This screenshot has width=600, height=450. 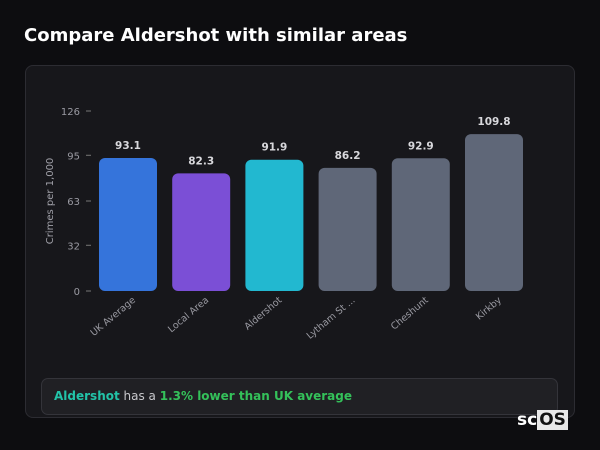 I want to click on x-tick-label: Aldershot, so click(x=263, y=314).